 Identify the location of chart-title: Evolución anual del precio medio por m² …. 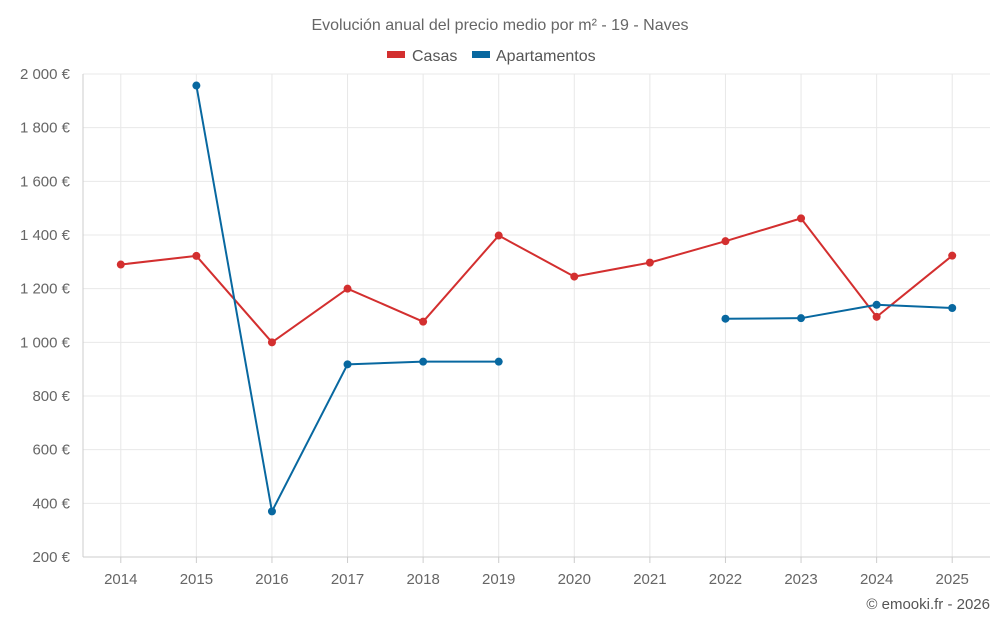
(499, 25).